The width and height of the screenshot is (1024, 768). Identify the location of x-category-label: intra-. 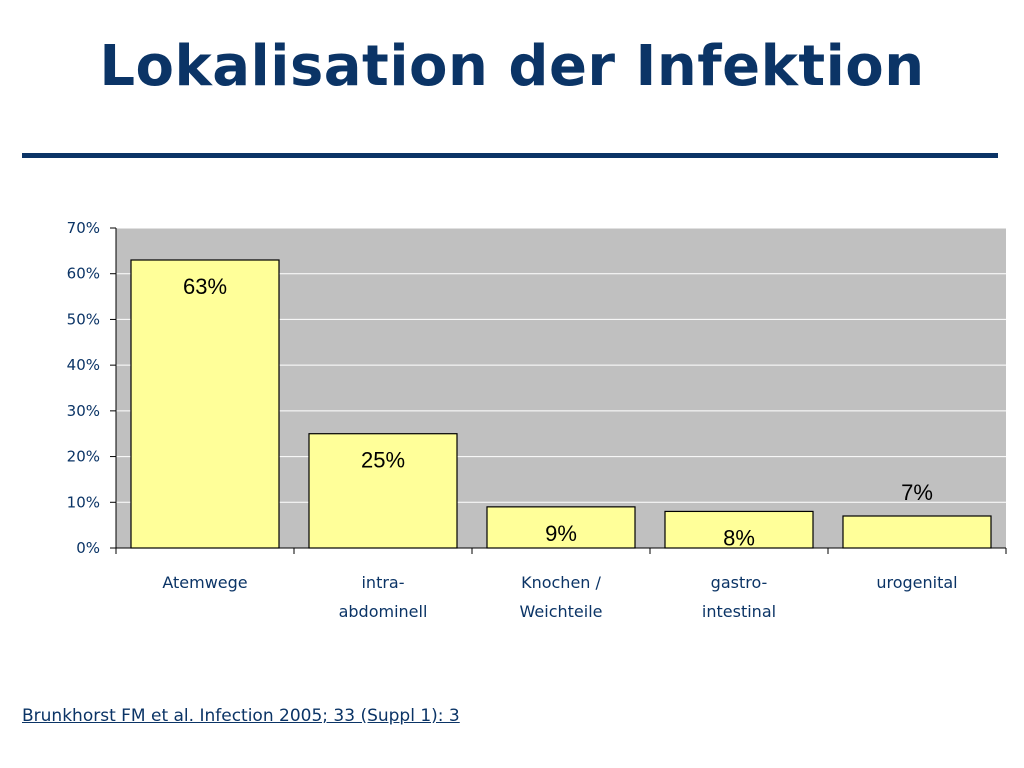
(382, 582).